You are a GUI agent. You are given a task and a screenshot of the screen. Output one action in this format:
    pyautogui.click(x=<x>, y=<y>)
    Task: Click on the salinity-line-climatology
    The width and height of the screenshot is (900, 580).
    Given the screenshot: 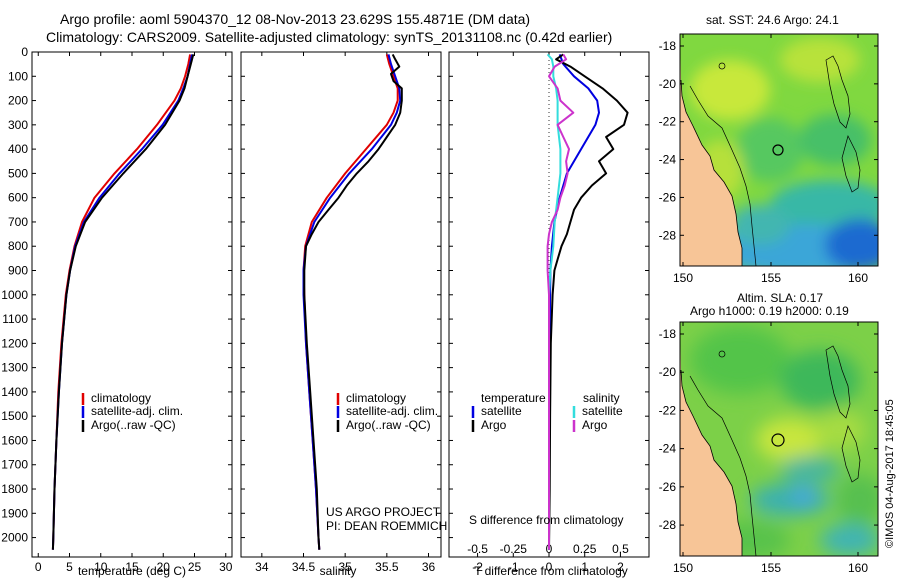 What is the action you would take?
    pyautogui.click(x=350, y=302)
    